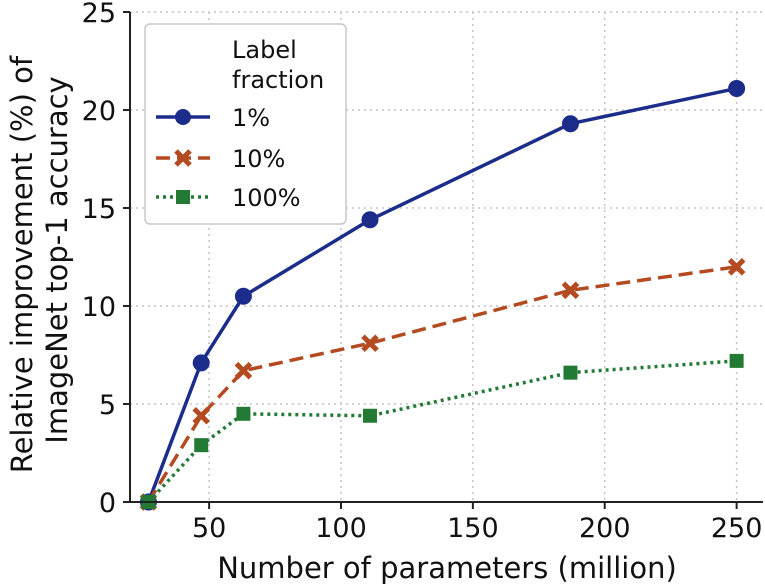 Image resolution: width=765 pixels, height=585 pixels. I want to click on x-tick-label-200: 200, so click(605, 528).